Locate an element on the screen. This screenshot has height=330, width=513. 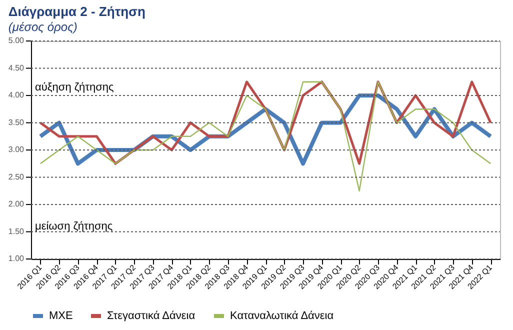
y-tick-label: 4.00 is located at coordinates (16, 95).